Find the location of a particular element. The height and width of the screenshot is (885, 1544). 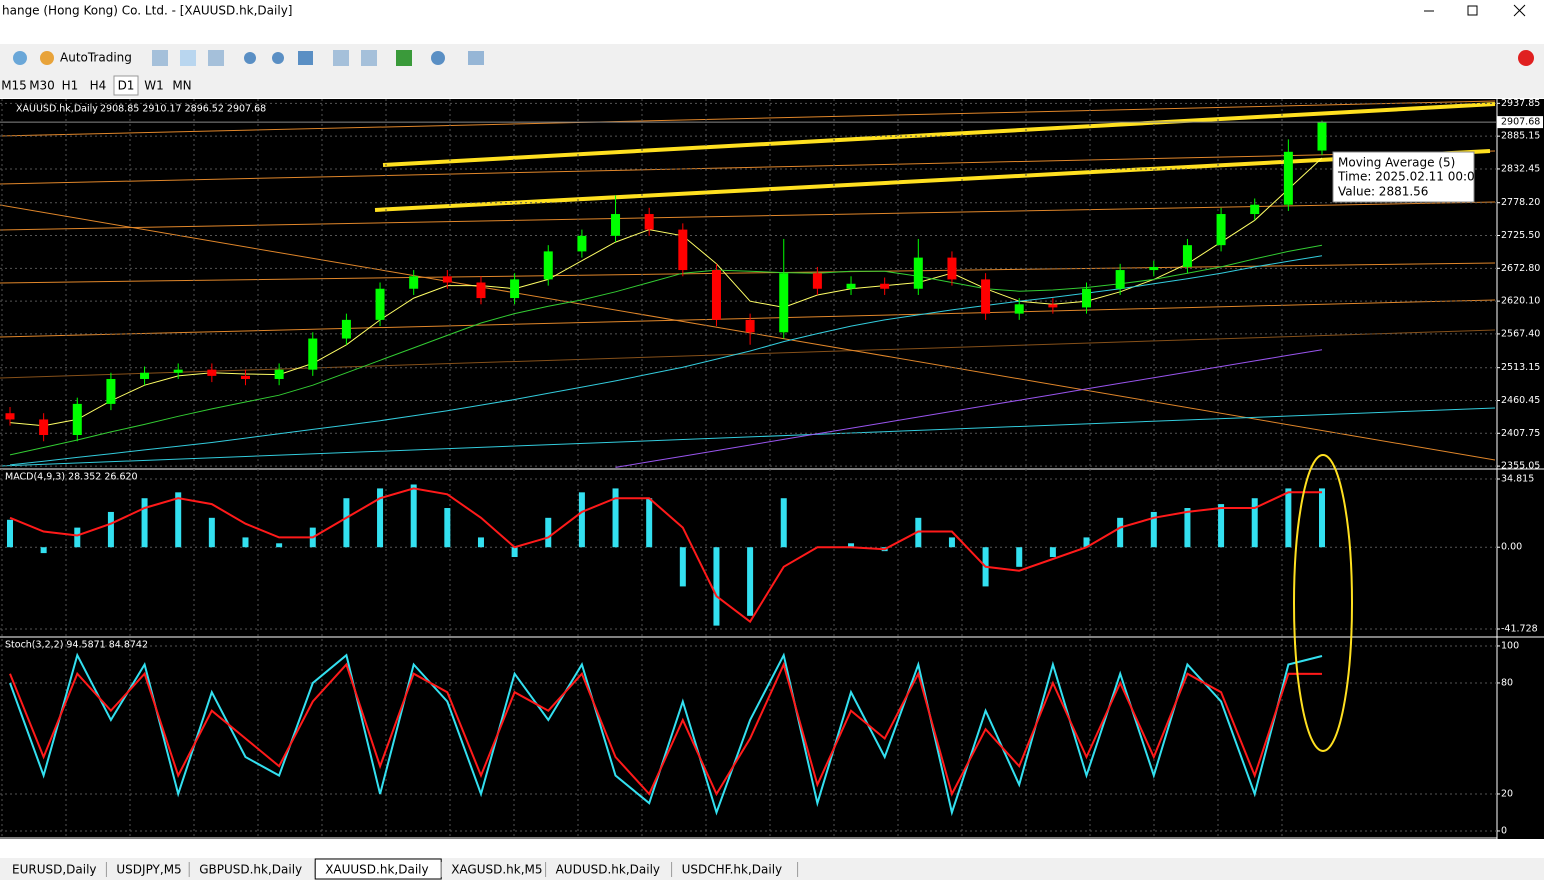

x-tick-label: 12 Nov 2024 is located at coordinates (736, 847).